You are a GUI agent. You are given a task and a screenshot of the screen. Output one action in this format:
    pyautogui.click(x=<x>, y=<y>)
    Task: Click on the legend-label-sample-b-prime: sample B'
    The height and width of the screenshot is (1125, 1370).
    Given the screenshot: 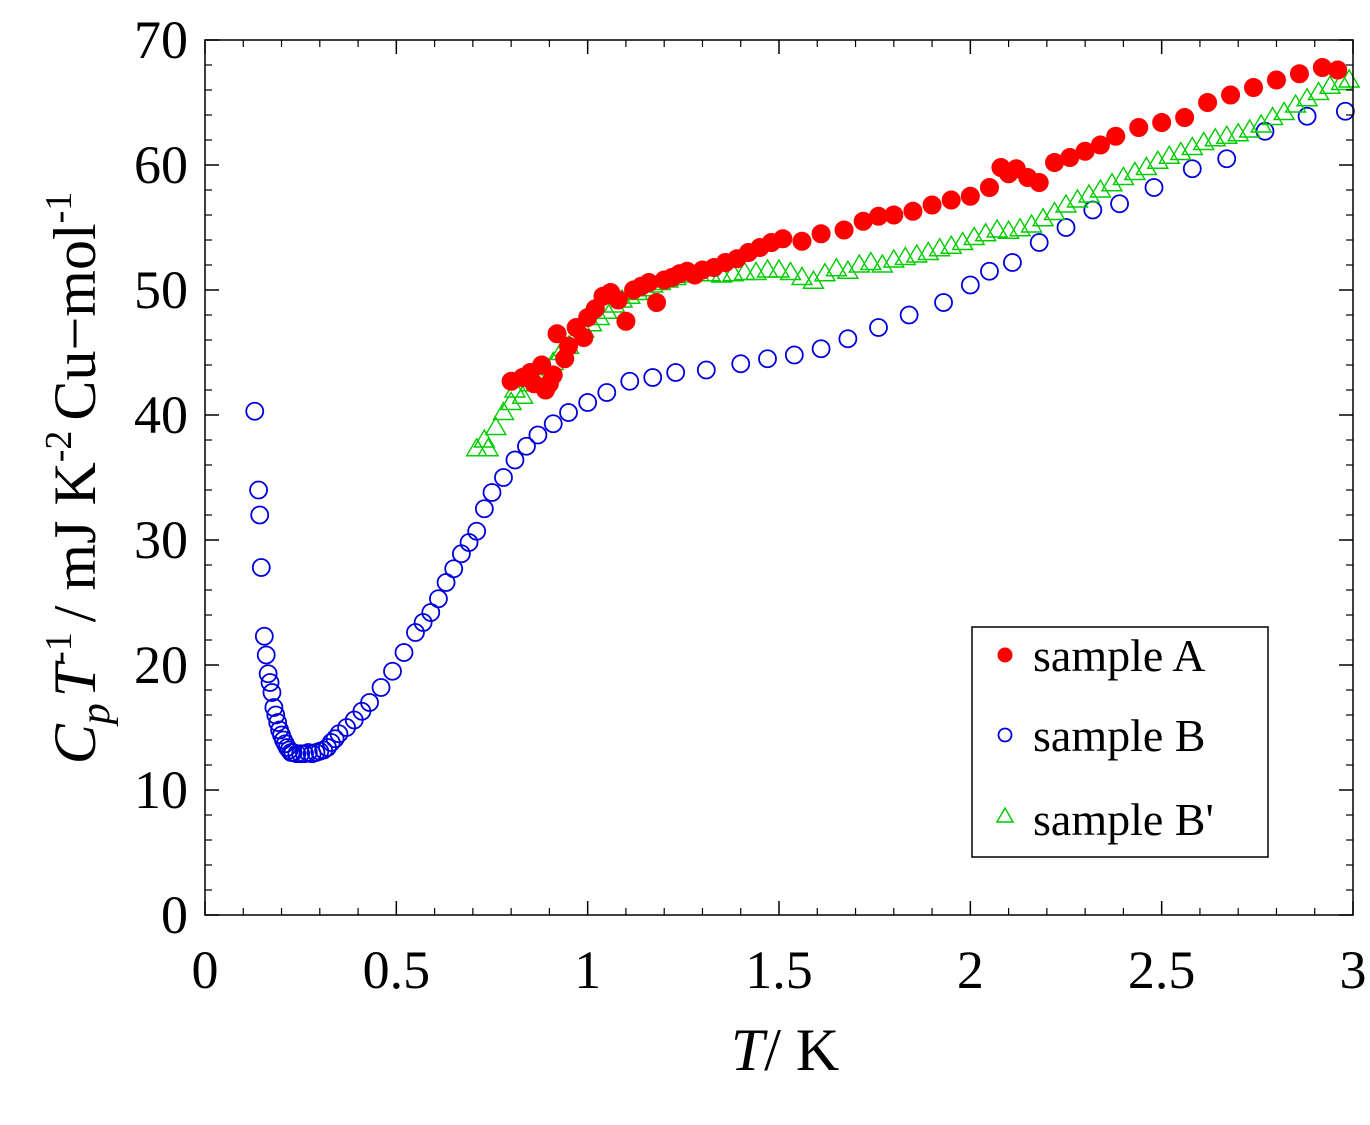 What is the action you would take?
    pyautogui.click(x=1123, y=819)
    